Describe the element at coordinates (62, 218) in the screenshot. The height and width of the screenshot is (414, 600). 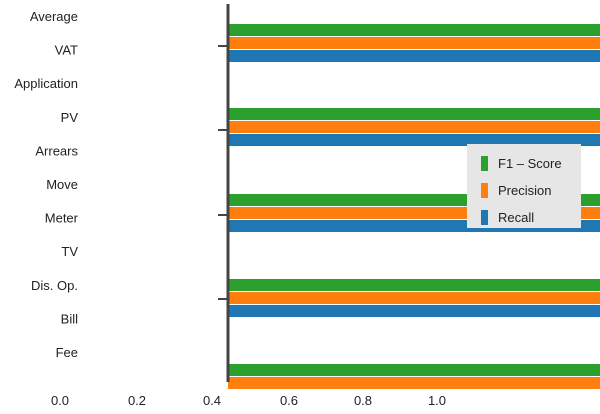
I see `category-label: Meter` at that location.